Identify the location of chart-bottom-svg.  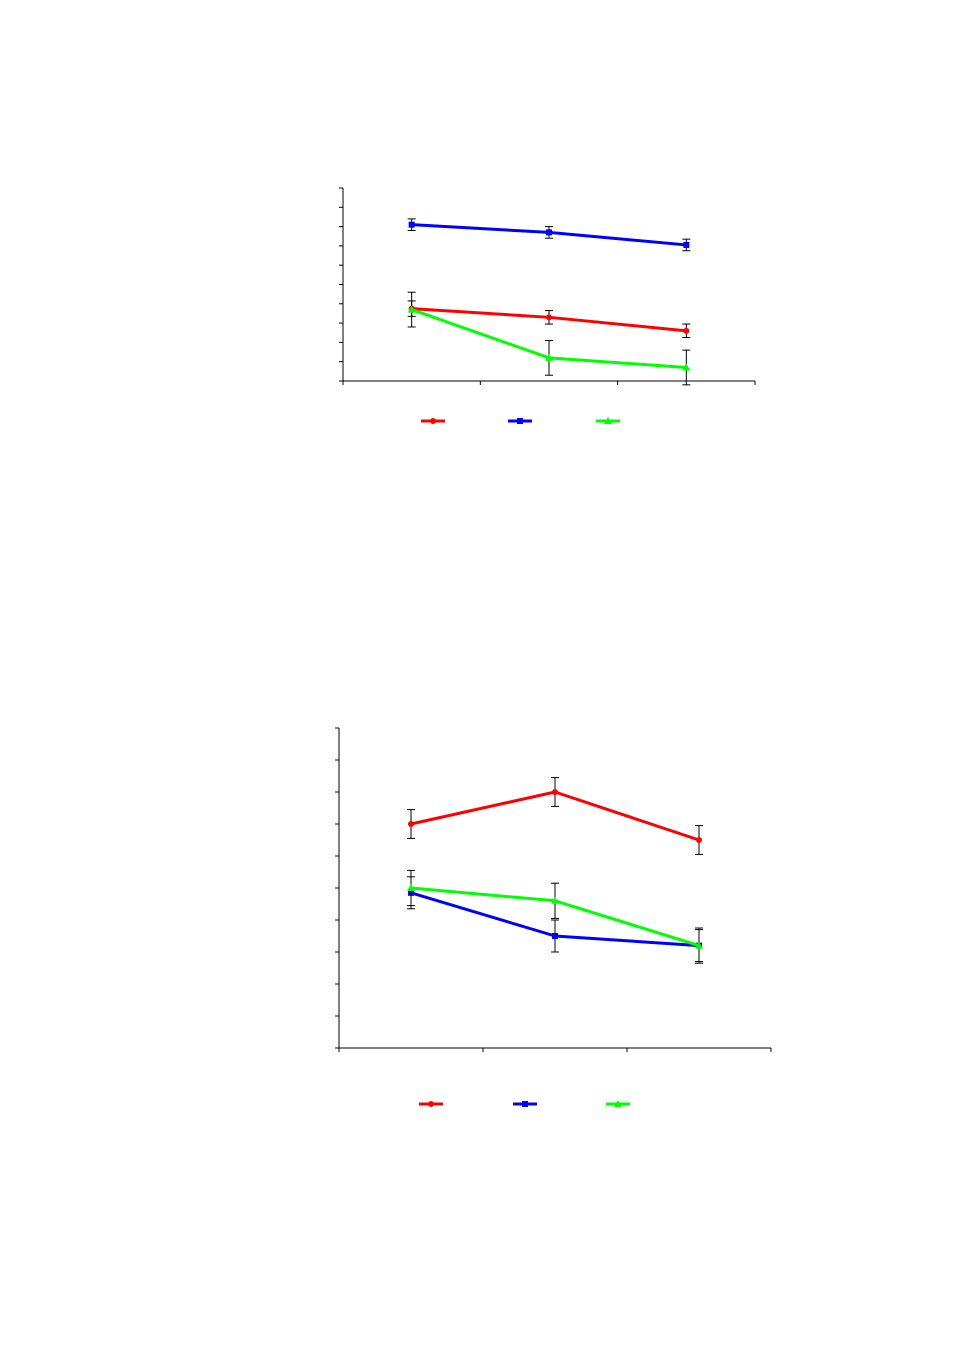
(553, 917).